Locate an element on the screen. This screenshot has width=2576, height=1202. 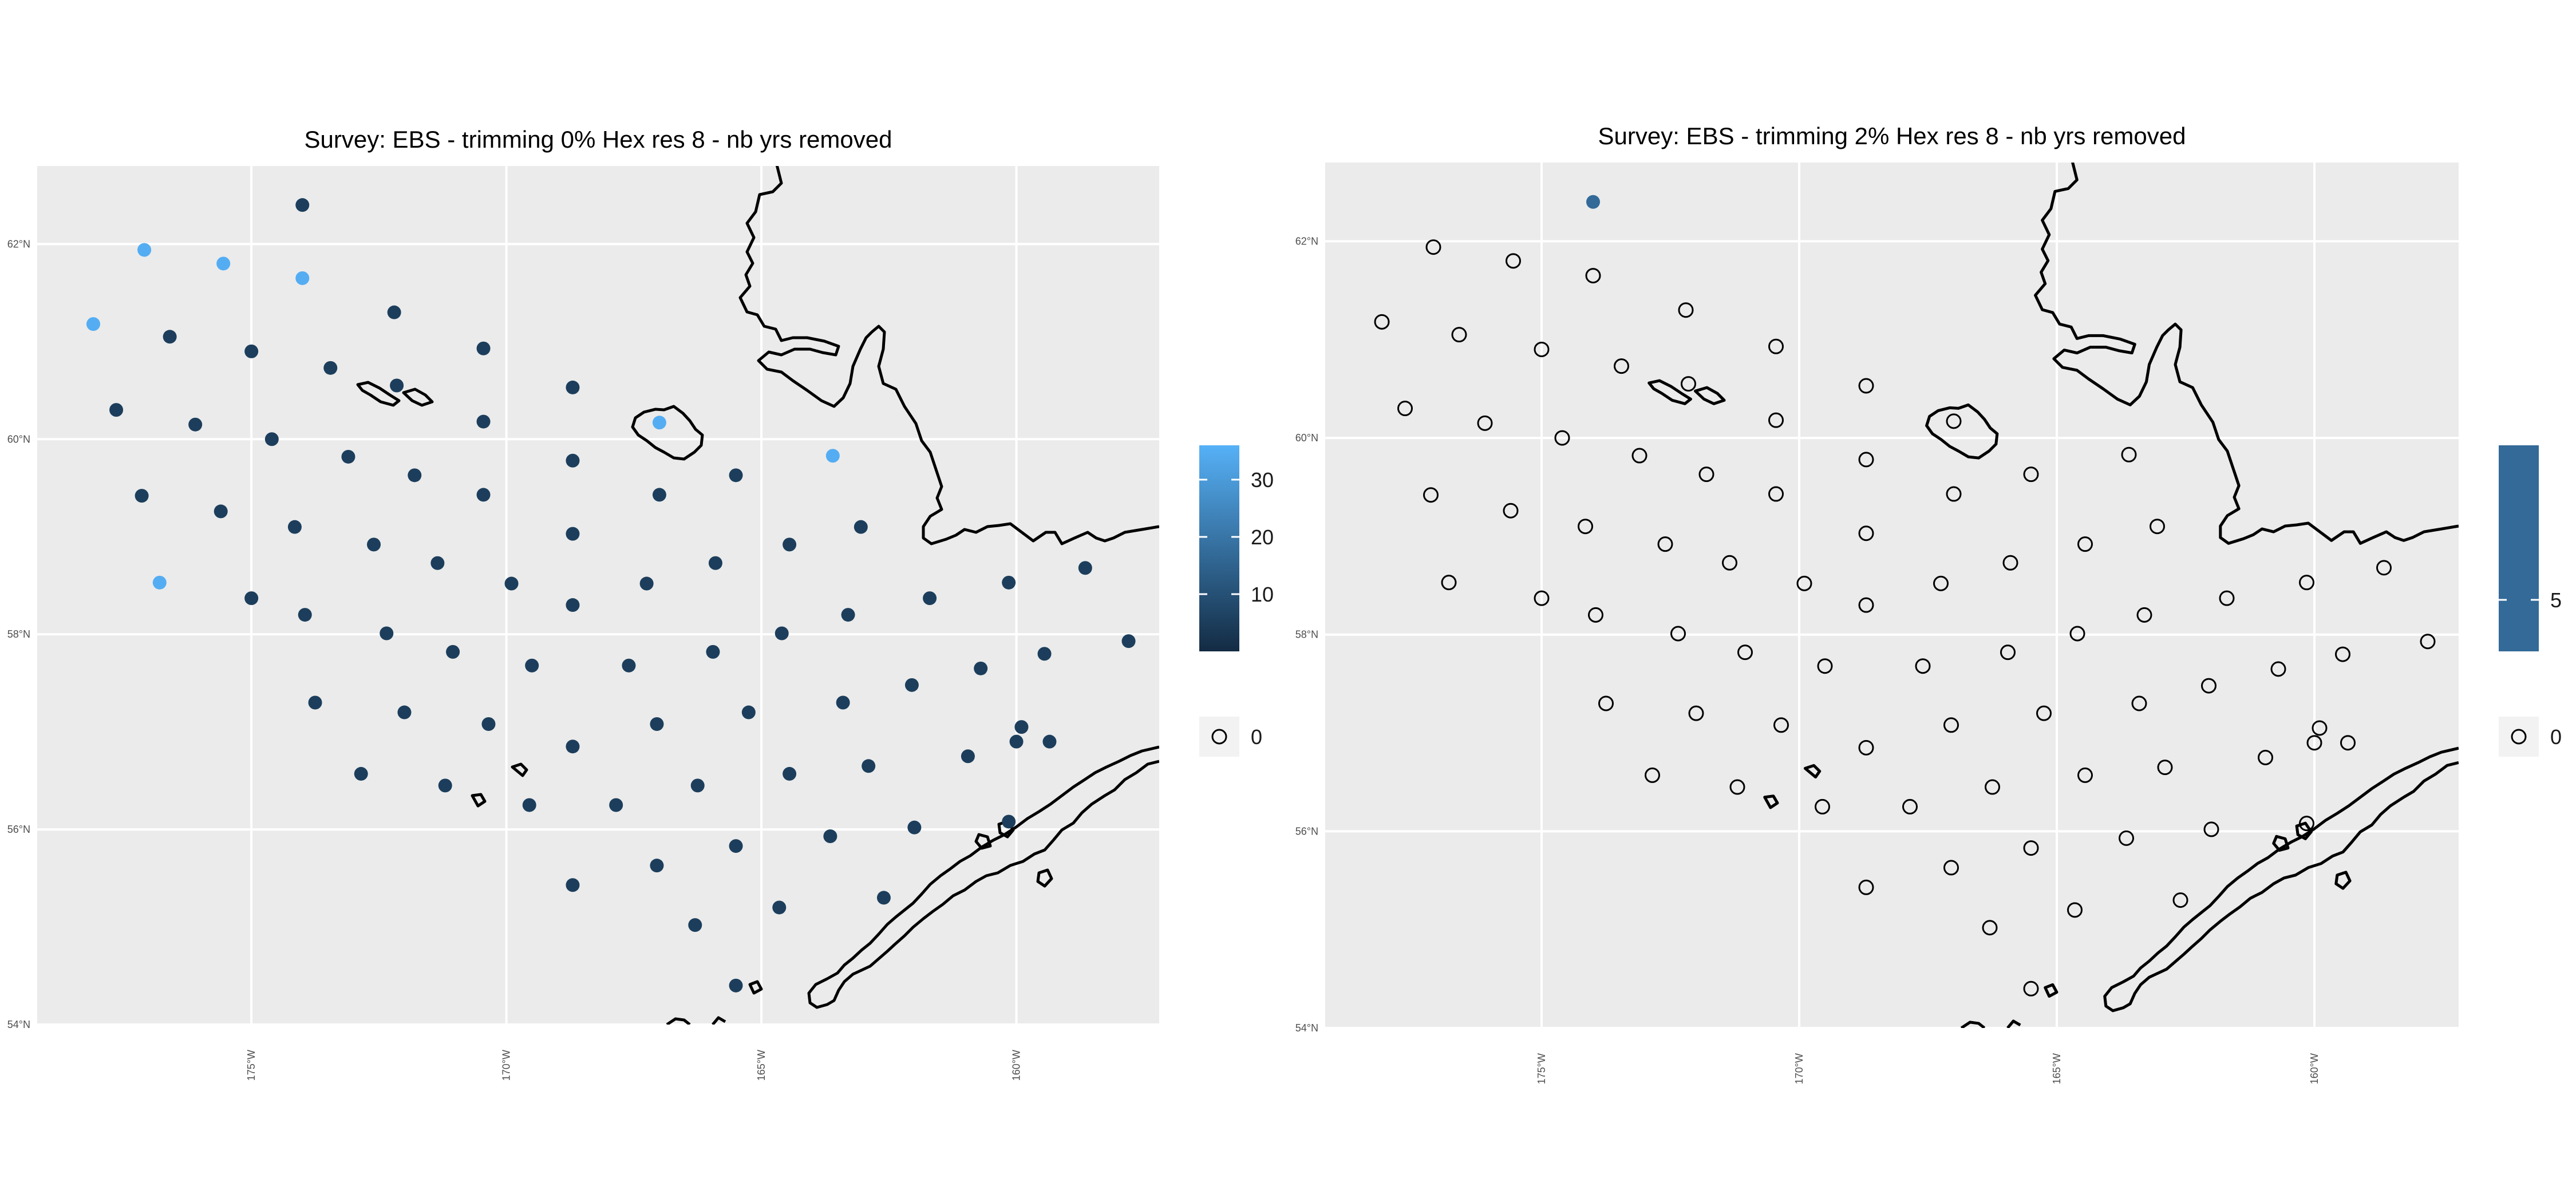
panel-right-colorbar is located at coordinates (2519, 548).